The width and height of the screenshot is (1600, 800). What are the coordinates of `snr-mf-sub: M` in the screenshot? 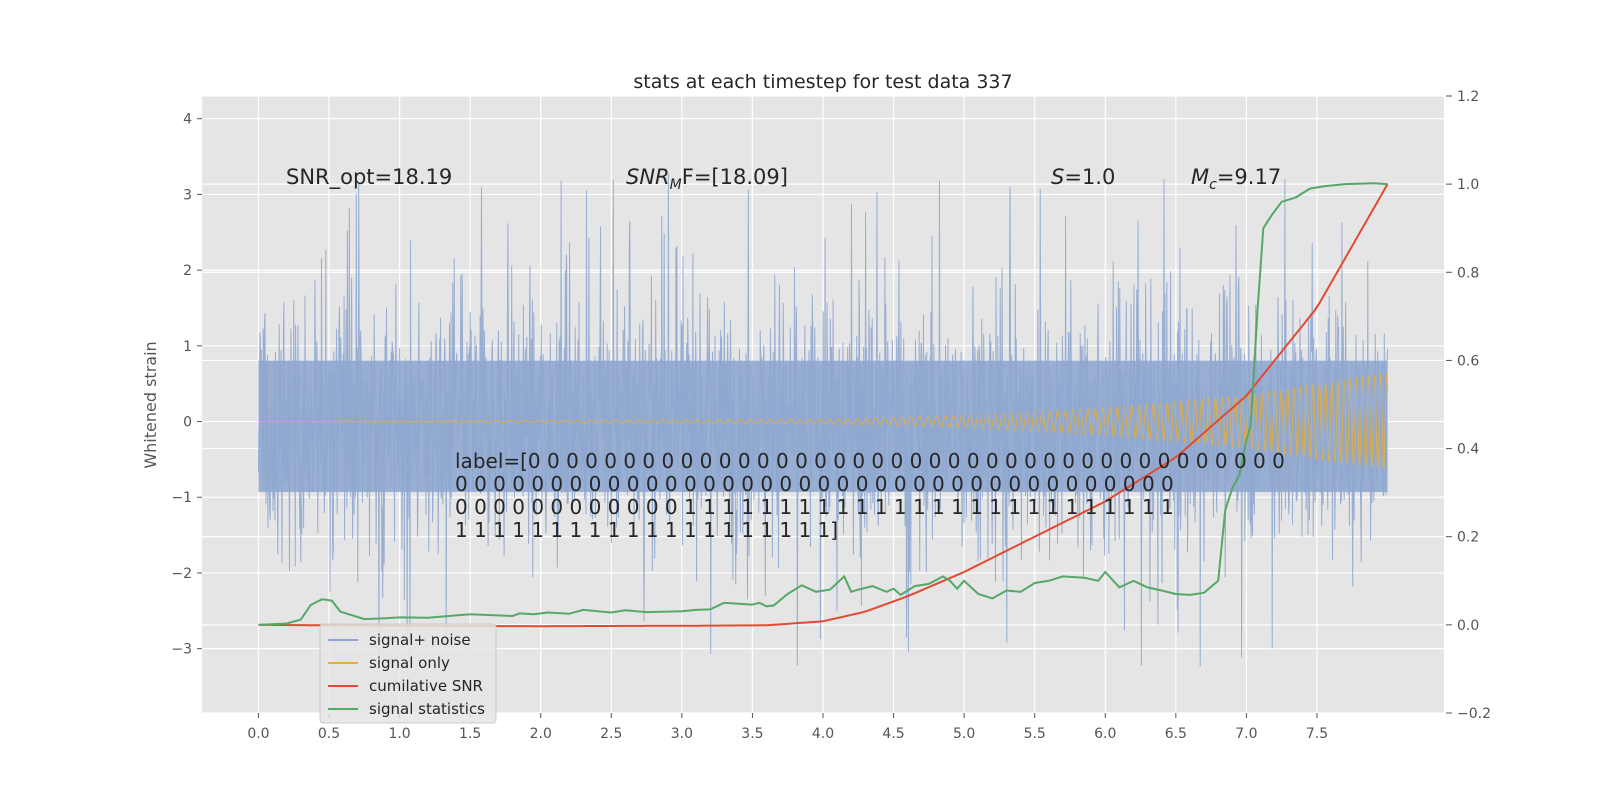 It's located at (676, 185).